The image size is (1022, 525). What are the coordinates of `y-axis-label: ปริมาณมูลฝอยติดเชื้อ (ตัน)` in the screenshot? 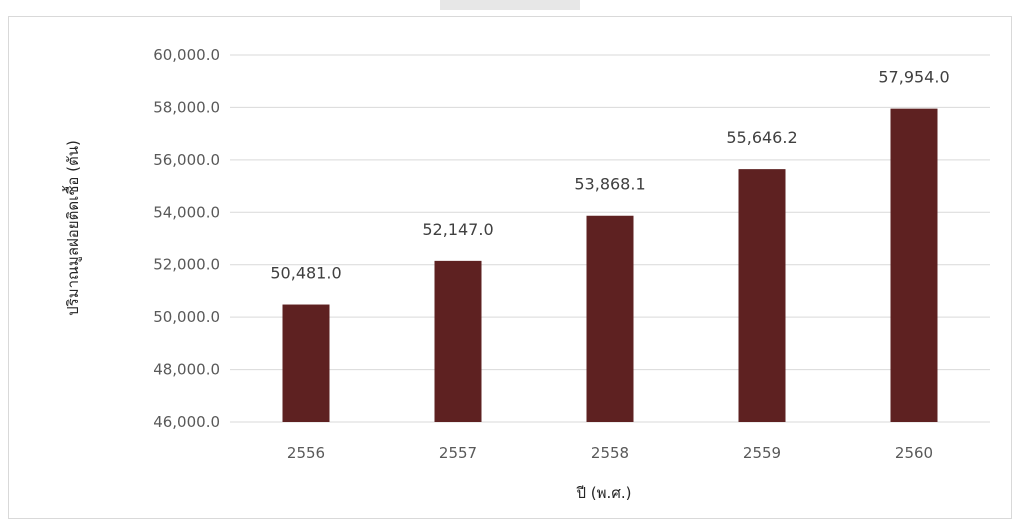 It's located at (72, 228).